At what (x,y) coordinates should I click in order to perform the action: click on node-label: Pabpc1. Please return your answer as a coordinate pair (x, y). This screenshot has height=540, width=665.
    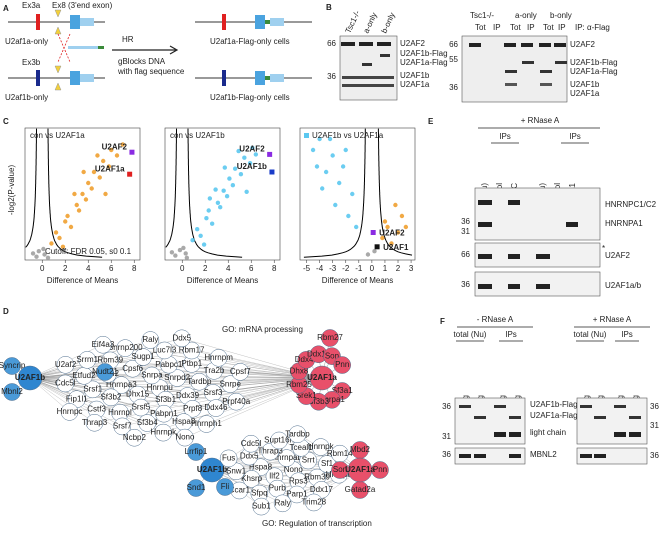
    Looking at the image, I should click on (169, 364).